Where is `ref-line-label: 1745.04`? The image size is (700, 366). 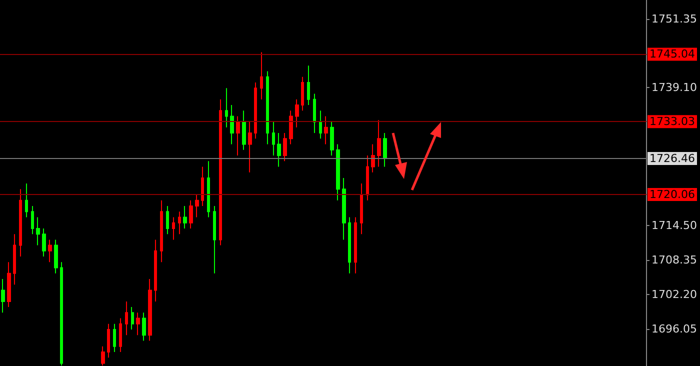
ref-line-label: 1745.04 is located at coordinates (673, 54).